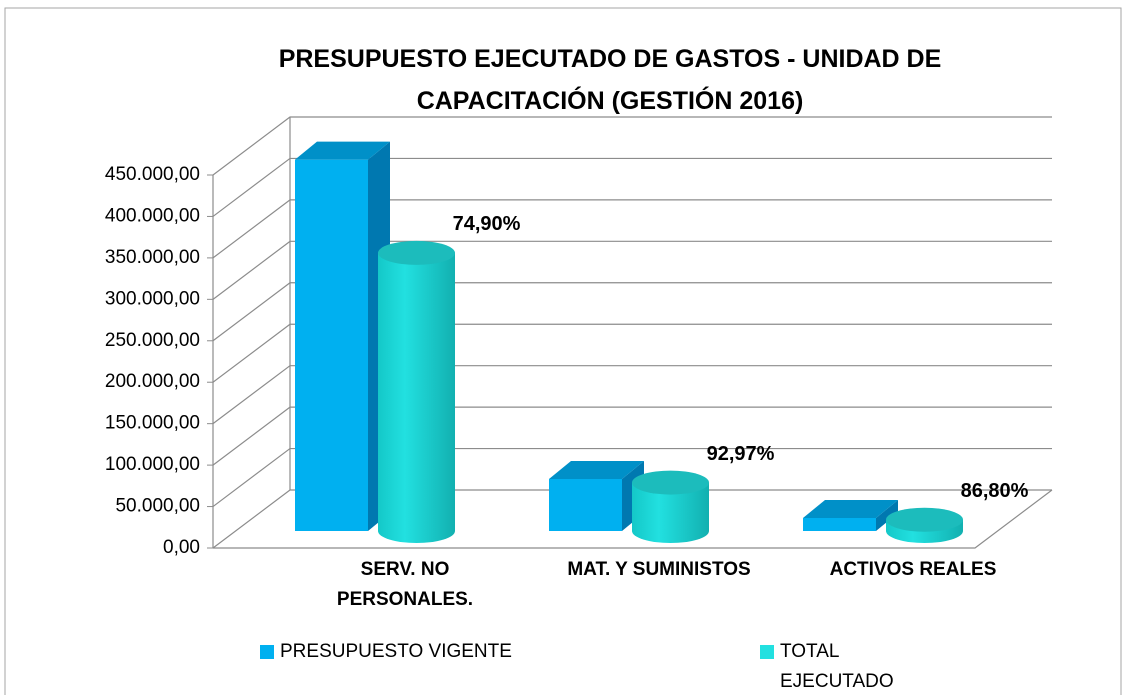 The height and width of the screenshot is (695, 1131). What do you see at coordinates (405, 584) in the screenshot?
I see `x-tick-label: SERV. NO PERSONALES.` at bounding box center [405, 584].